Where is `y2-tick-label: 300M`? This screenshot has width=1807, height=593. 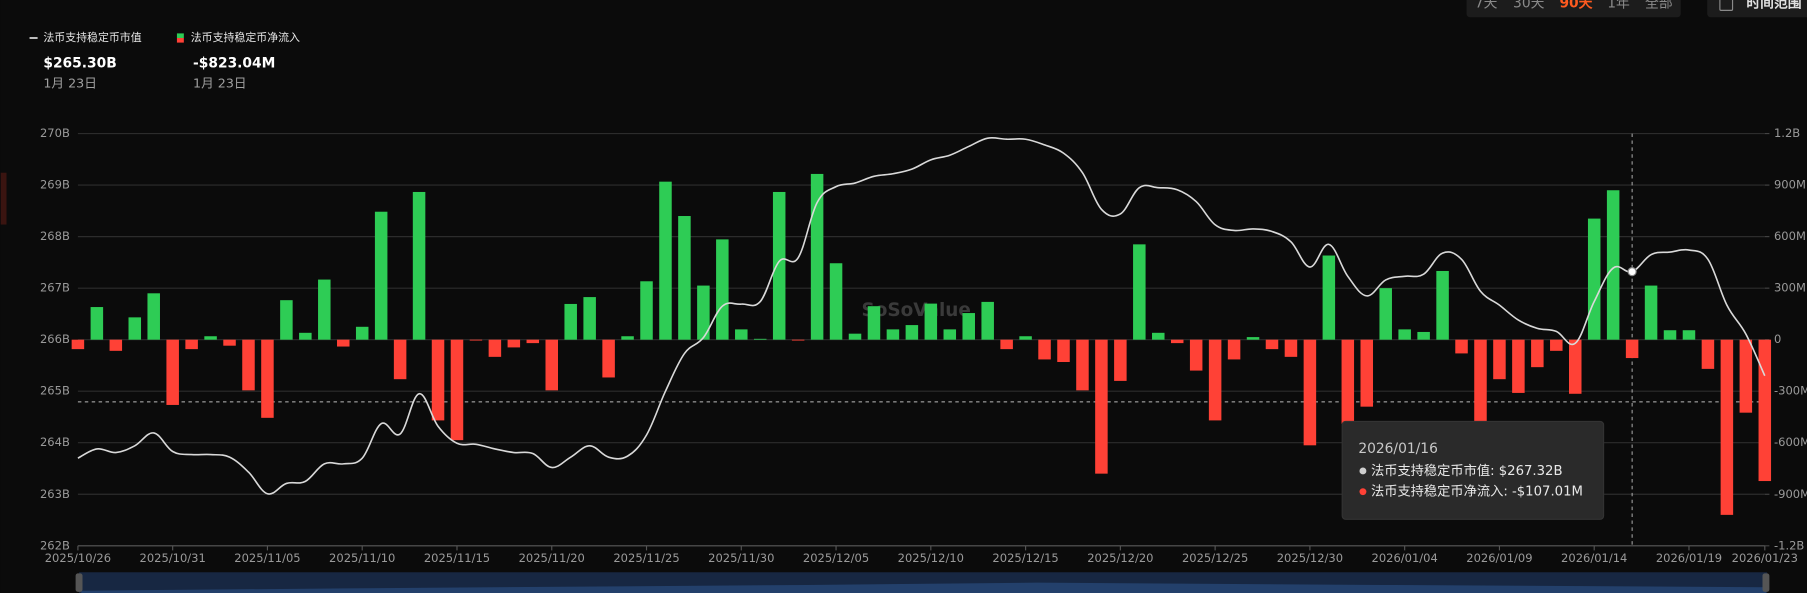
y2-tick-label: 300M is located at coordinates (1790, 288).